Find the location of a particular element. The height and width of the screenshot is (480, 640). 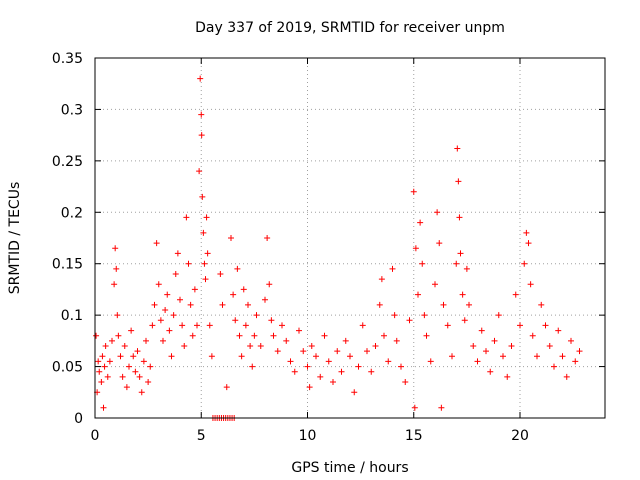

y-axis-label: SRMTID / TECUs is located at coordinates (15, 238).